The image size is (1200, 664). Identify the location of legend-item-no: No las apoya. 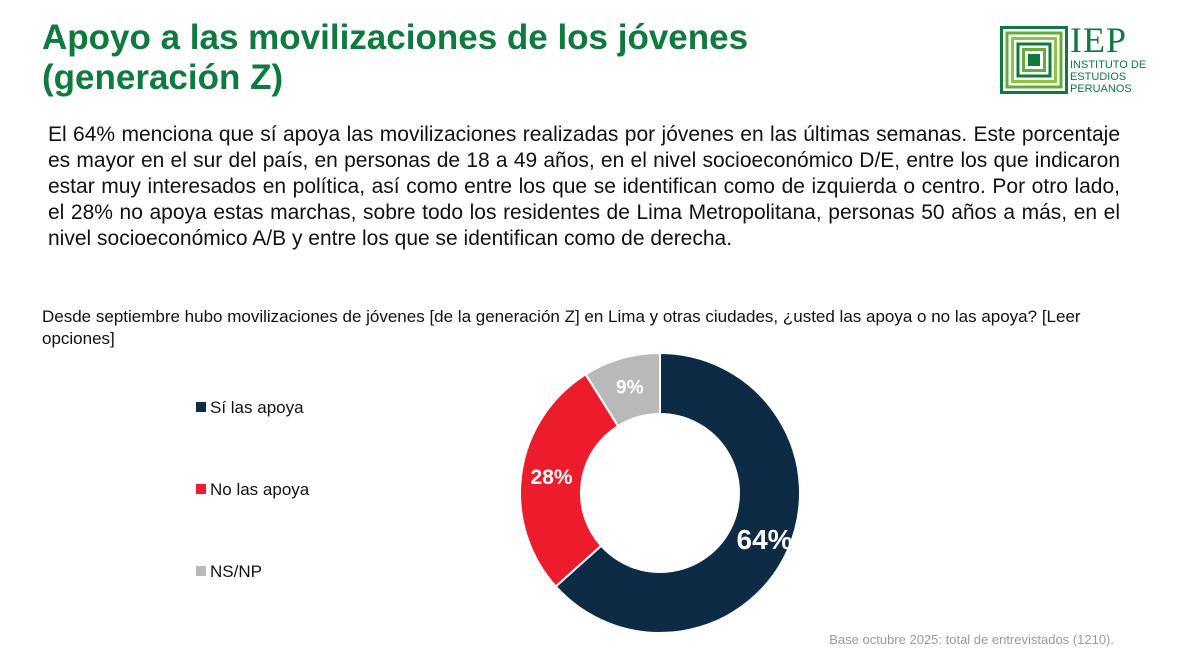
(252, 490).